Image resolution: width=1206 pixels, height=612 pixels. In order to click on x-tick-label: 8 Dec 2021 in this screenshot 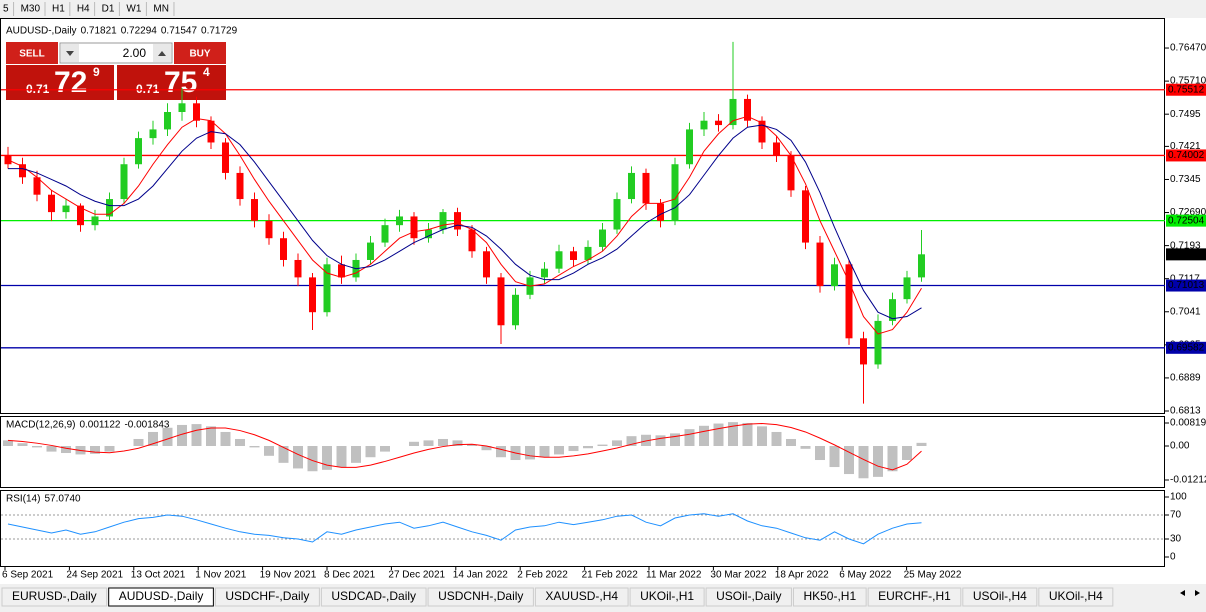, I will do `click(350, 575)`.